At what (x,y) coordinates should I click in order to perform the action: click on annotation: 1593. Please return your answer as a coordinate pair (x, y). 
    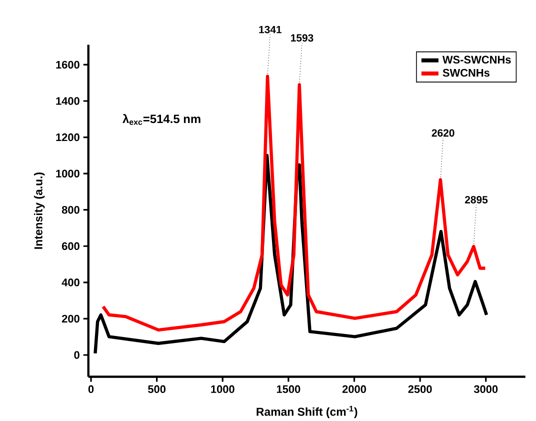
    Looking at the image, I should click on (302, 38).